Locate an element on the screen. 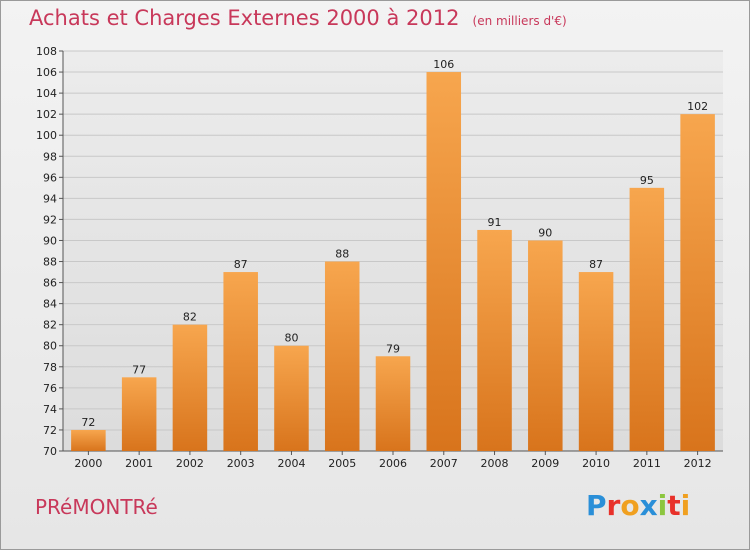  y-tick-label: 88 is located at coordinates (50, 262).